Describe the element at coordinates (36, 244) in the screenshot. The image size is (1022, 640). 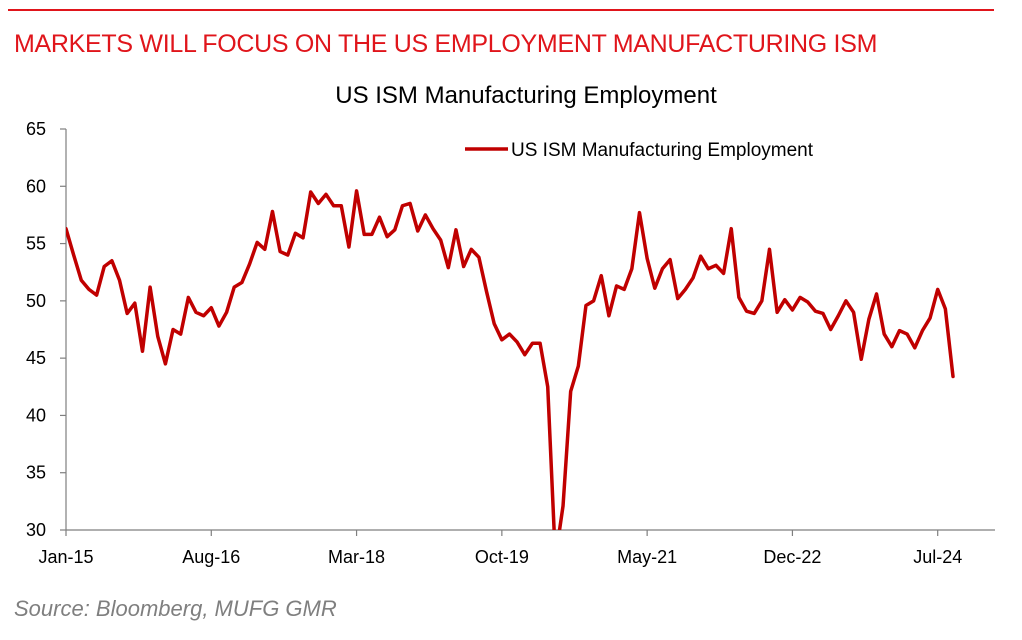
I see `y-tick-label: 55` at that location.